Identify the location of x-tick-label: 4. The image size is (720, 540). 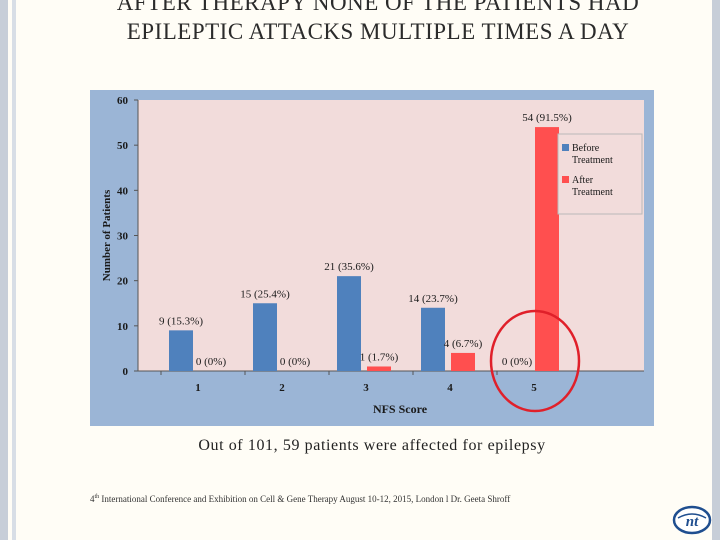
(450, 388).